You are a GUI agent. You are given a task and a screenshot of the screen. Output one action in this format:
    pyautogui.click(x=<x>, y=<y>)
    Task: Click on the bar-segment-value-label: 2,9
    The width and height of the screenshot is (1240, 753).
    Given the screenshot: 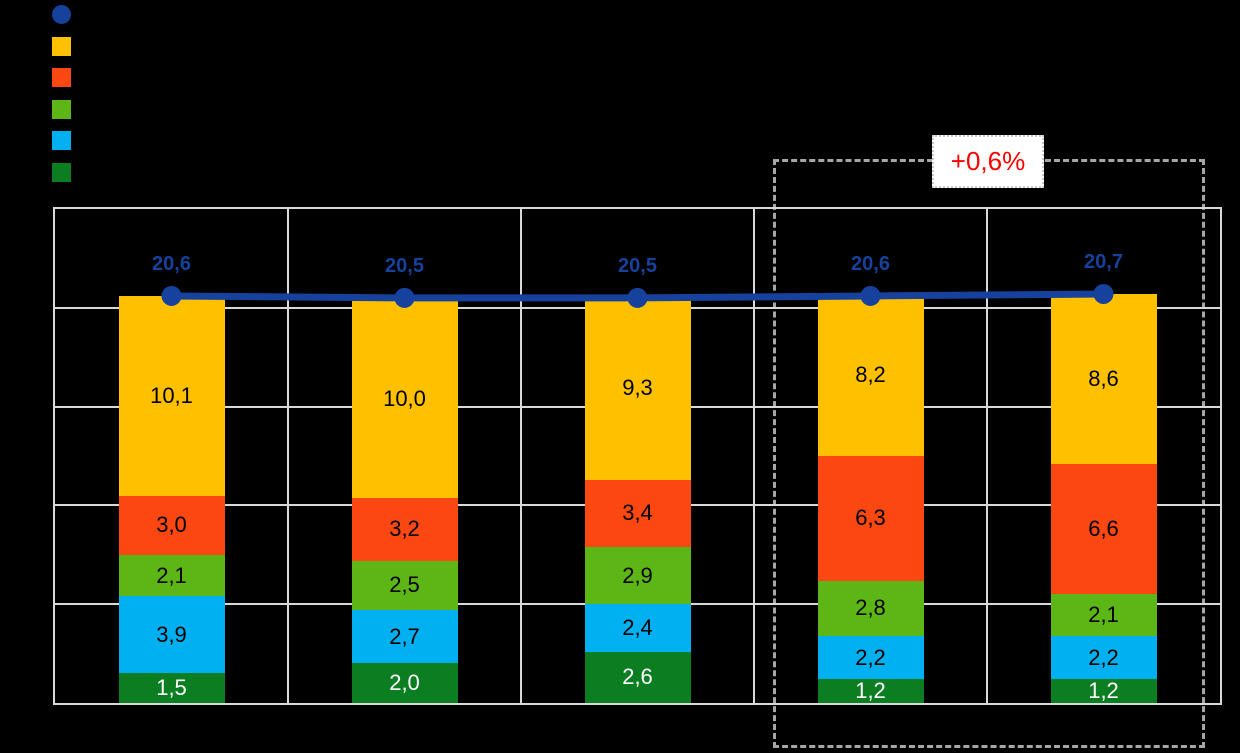 What is the action you would take?
    pyautogui.click(x=637, y=575)
    